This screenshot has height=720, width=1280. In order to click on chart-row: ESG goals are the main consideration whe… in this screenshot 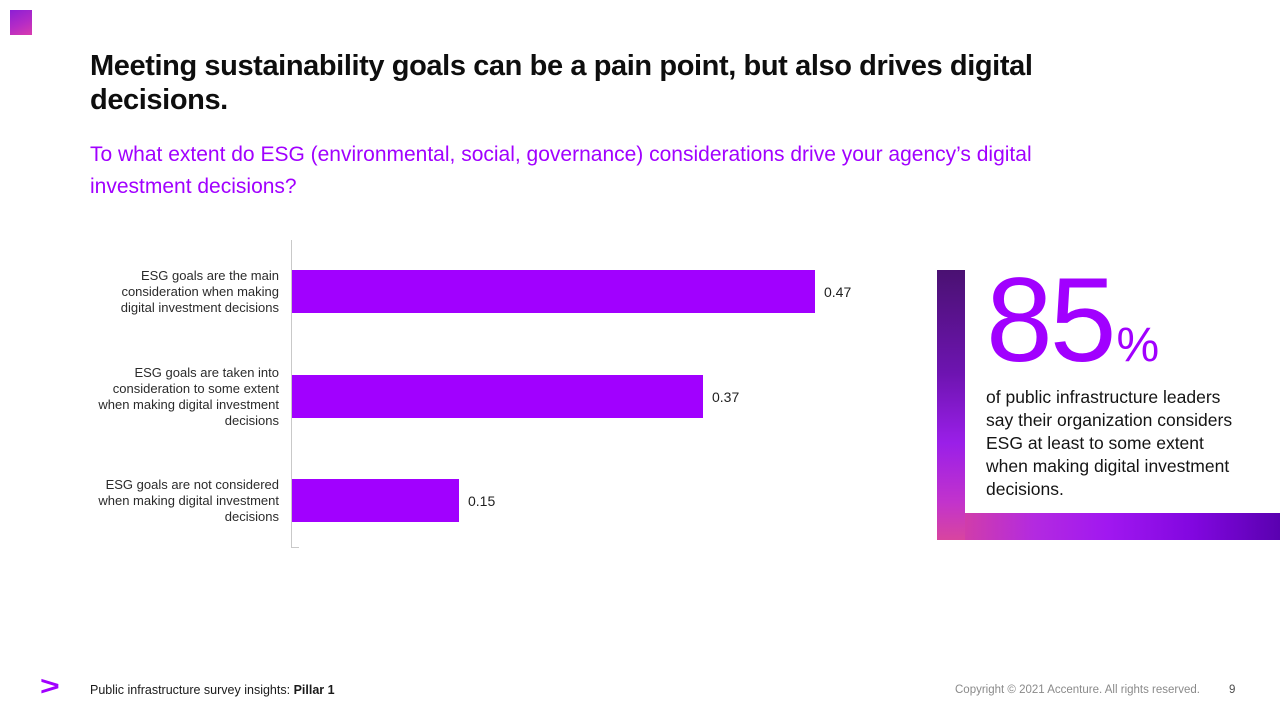, I will do `click(495, 291)`.